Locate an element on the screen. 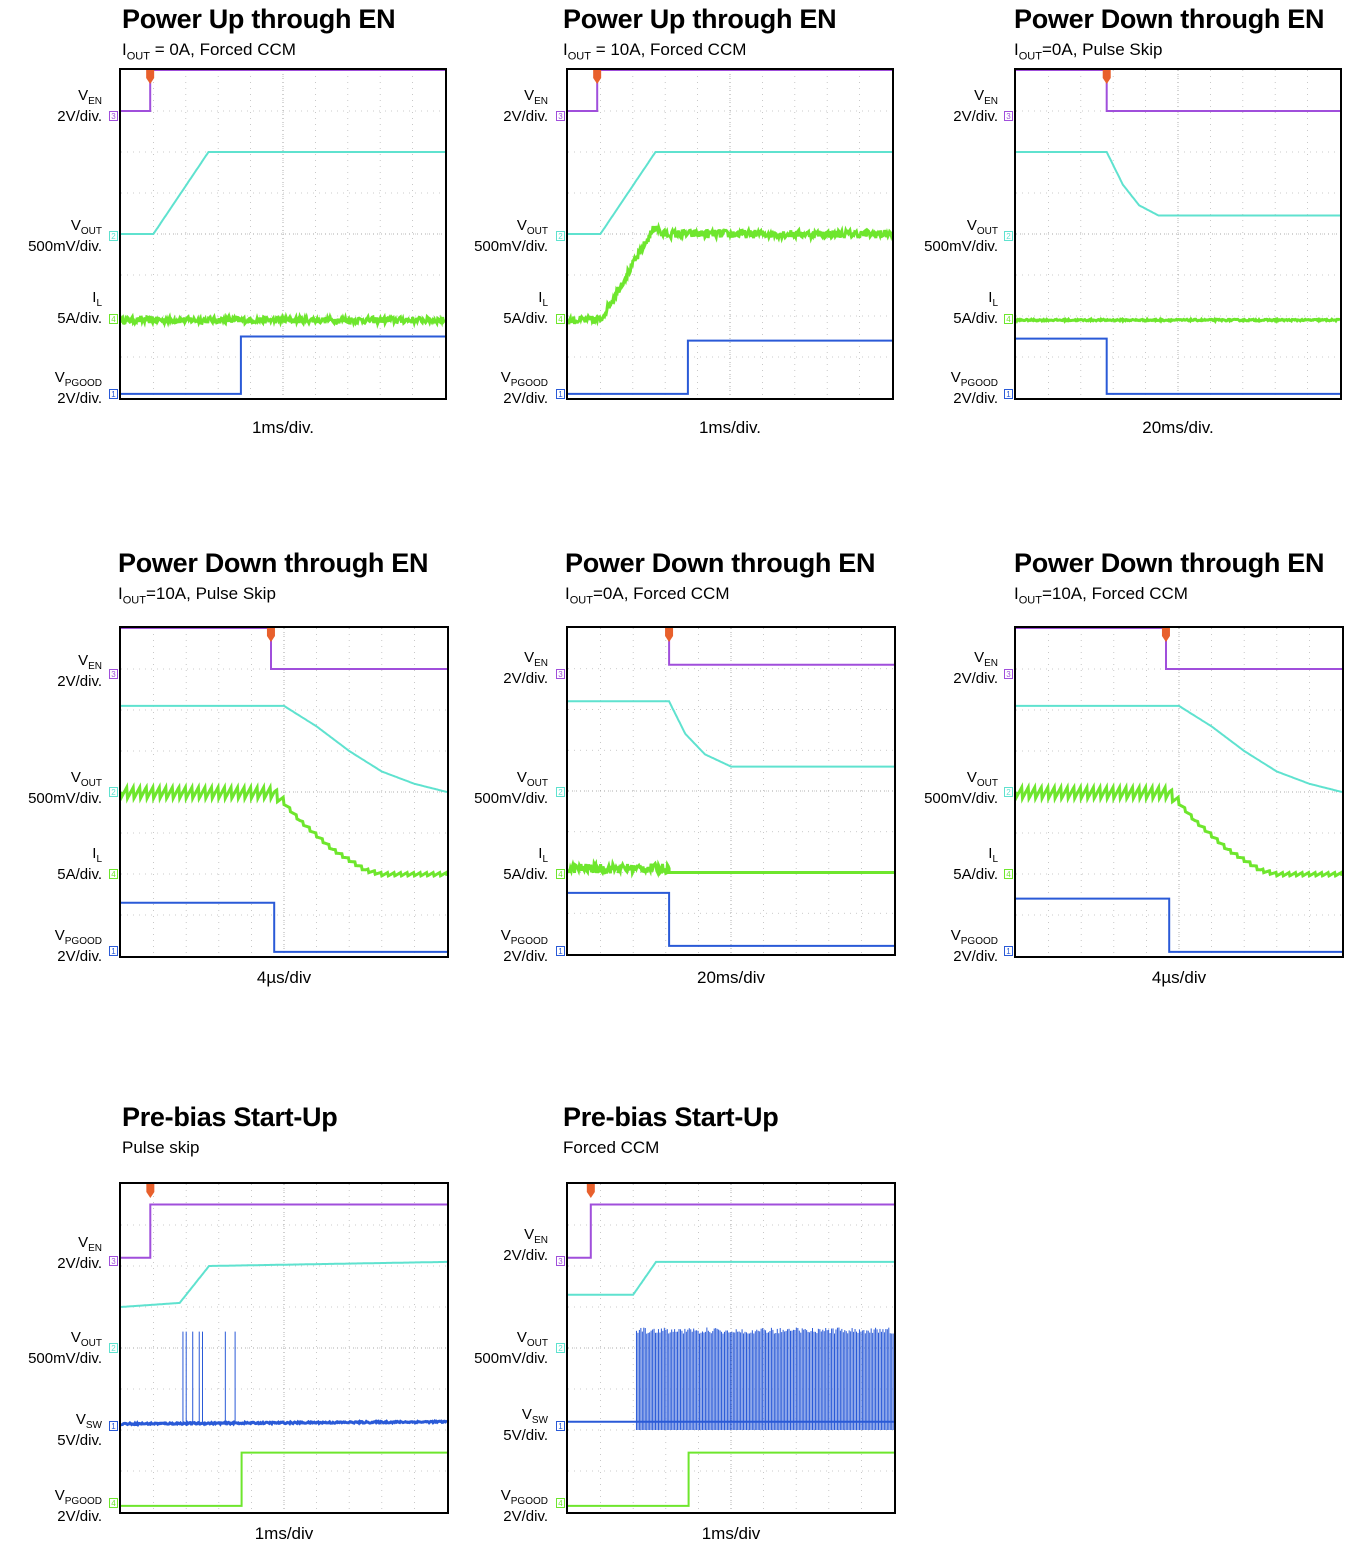  chart-subtitle: Pulse skip is located at coordinates (160, 1149).